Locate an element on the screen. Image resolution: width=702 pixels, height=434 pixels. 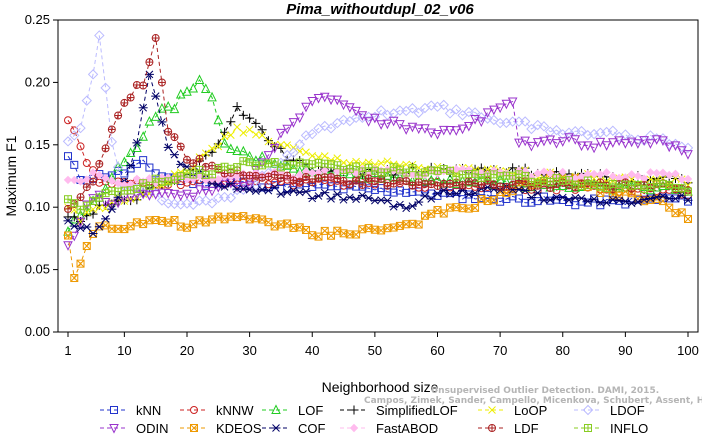
legend-item: kNNW is located at coordinates (217, 410).